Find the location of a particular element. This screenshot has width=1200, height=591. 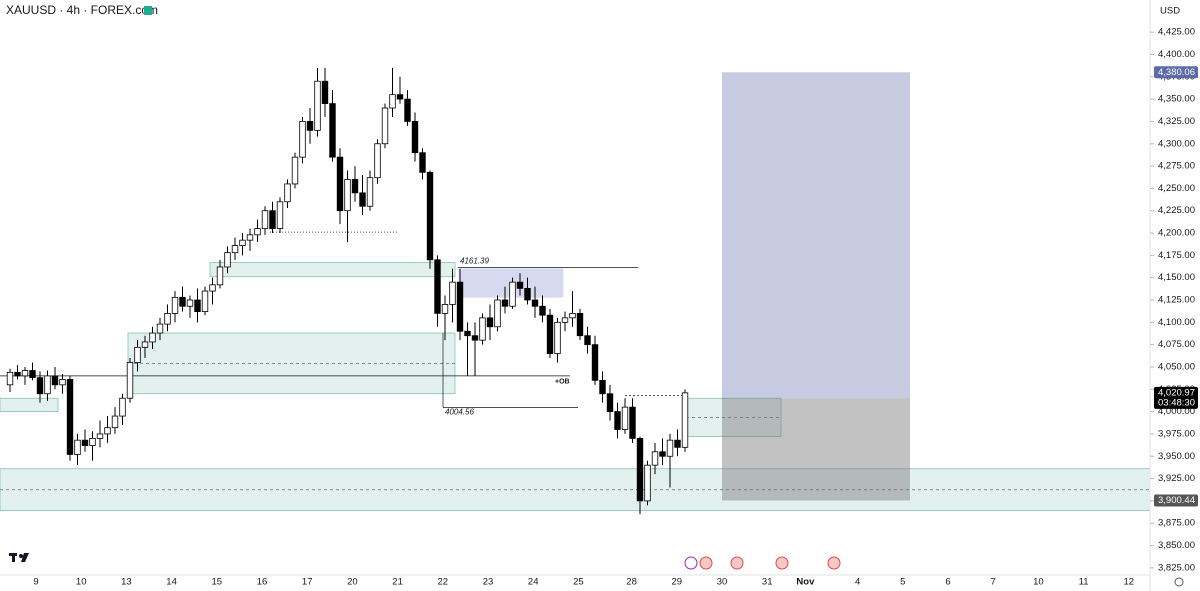

price-axis-bg is located at coordinates (1175, 295).